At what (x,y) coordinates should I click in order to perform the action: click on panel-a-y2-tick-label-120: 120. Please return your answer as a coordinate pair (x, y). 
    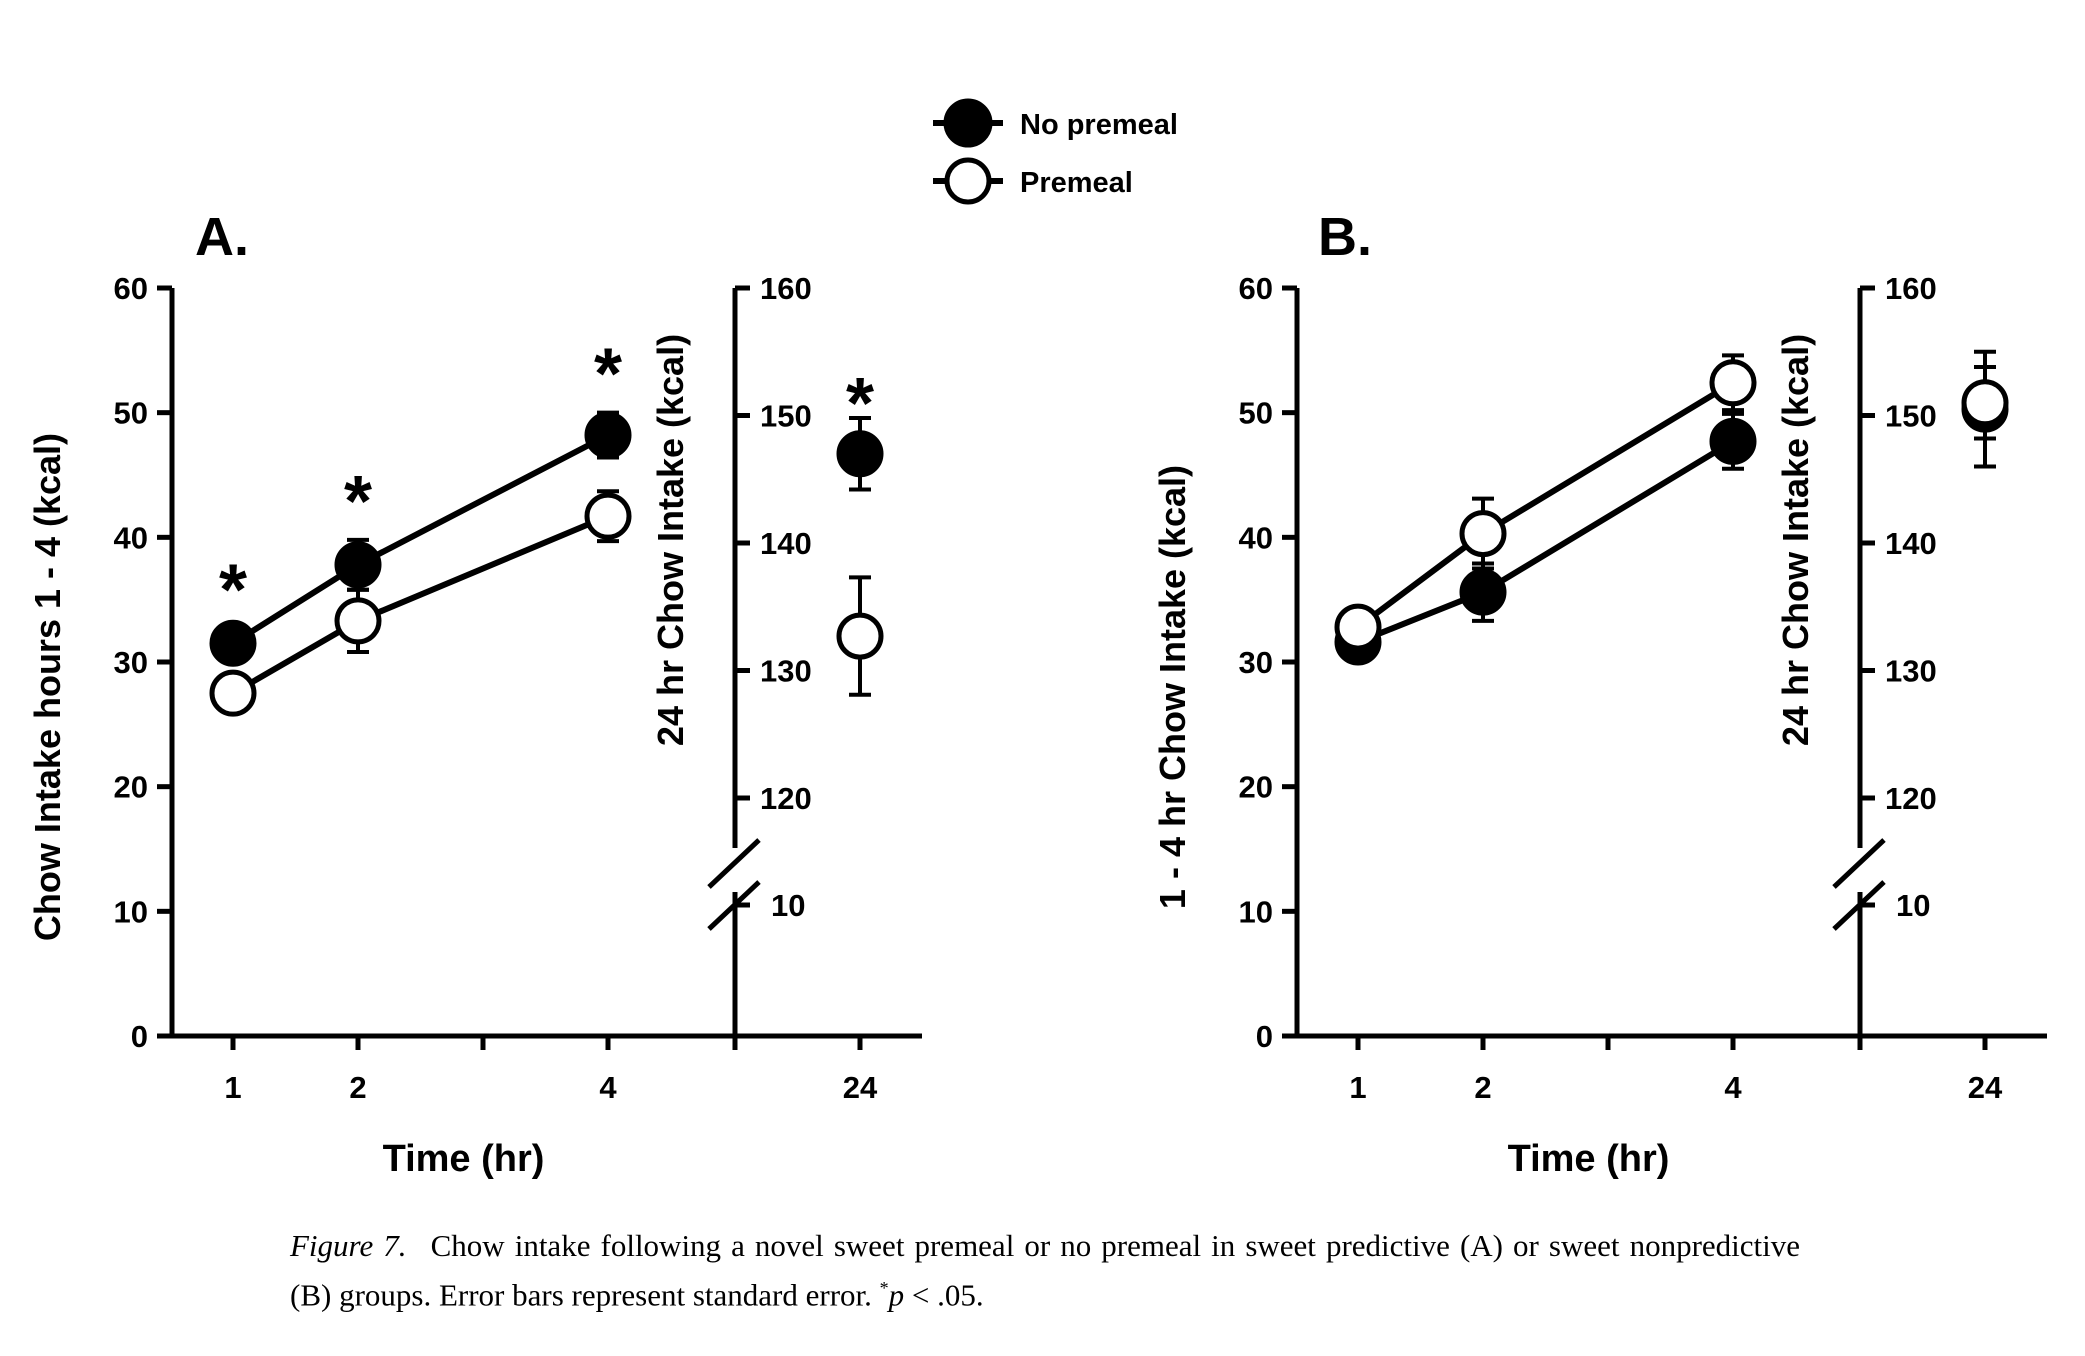
    Looking at the image, I should click on (786, 798).